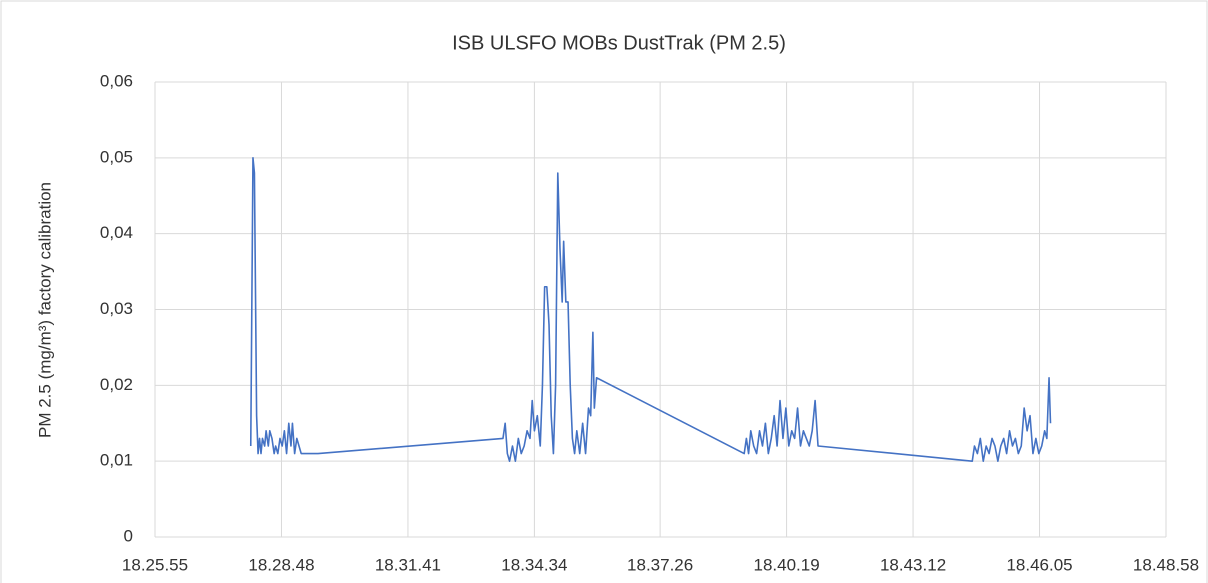  I want to click on x-tick-label: 18.48.58, so click(1166, 564).